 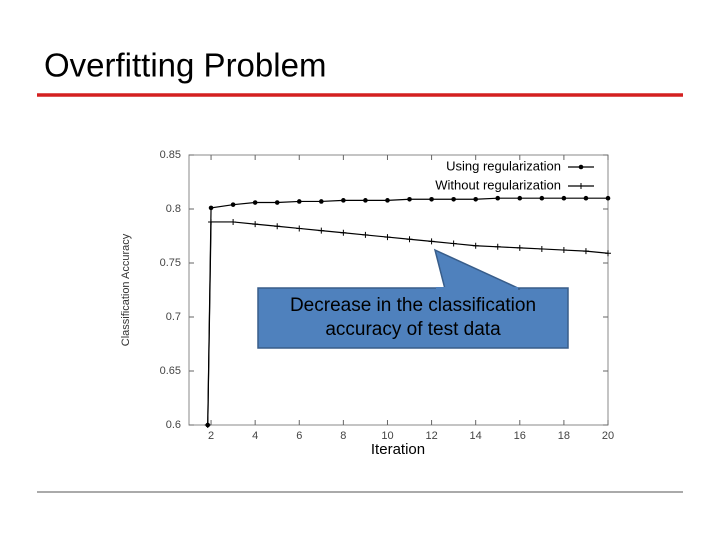 What do you see at coordinates (503, 165) in the screenshot?
I see `legend-label: Using regularization` at bounding box center [503, 165].